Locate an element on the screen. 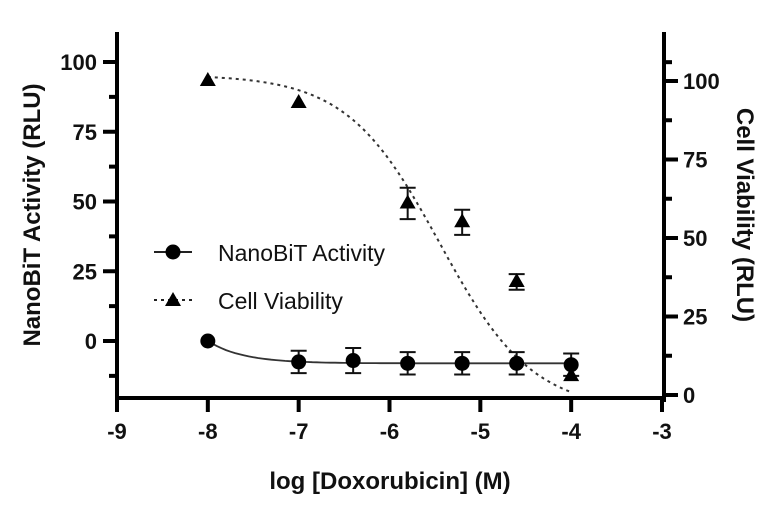 The height and width of the screenshot is (512, 776). y-axis-left-title: NanoBiT Activity (RLU) is located at coordinates (32, 214).